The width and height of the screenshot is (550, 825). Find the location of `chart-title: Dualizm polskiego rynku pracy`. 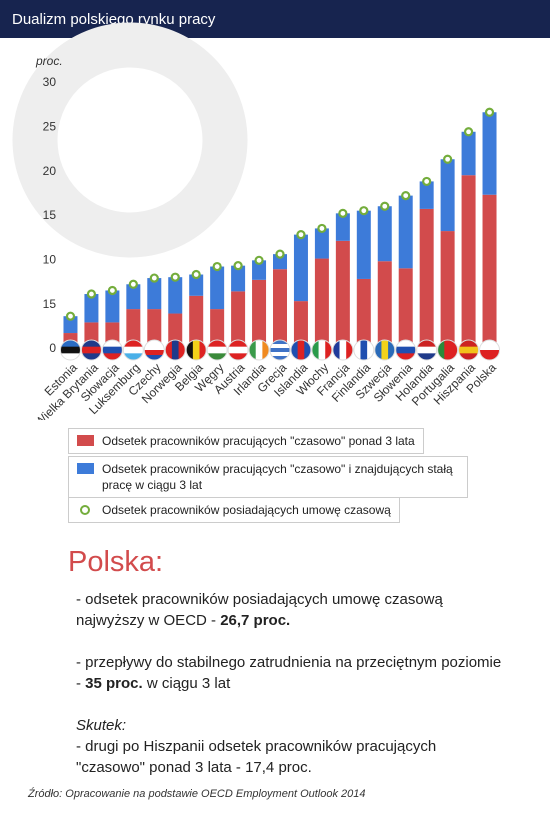

chart-title: Dualizm polskiego rynku pracy is located at coordinates (114, 19).